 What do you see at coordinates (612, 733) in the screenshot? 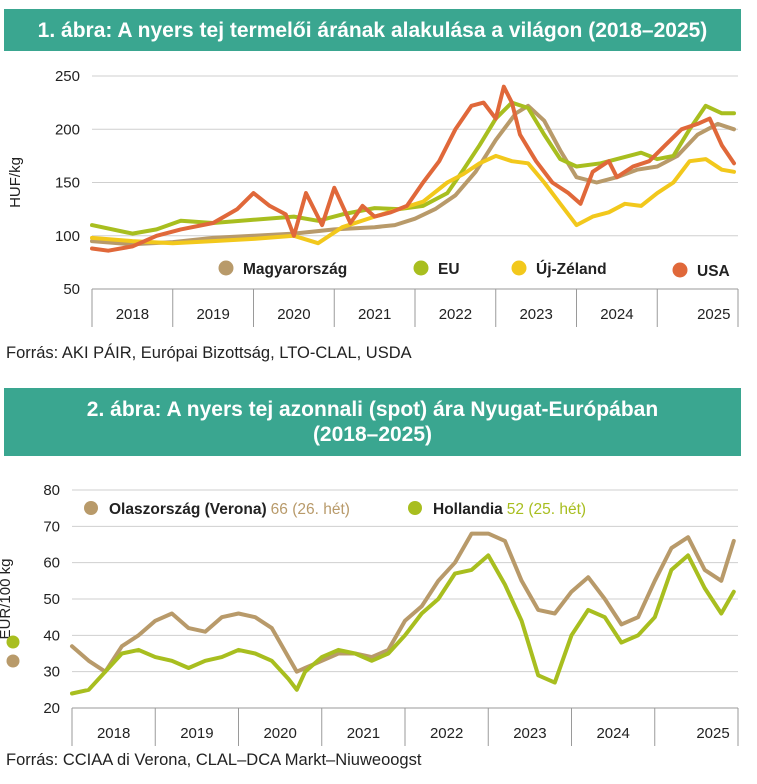
I see `chart2-year-label: 2024` at bounding box center [612, 733].